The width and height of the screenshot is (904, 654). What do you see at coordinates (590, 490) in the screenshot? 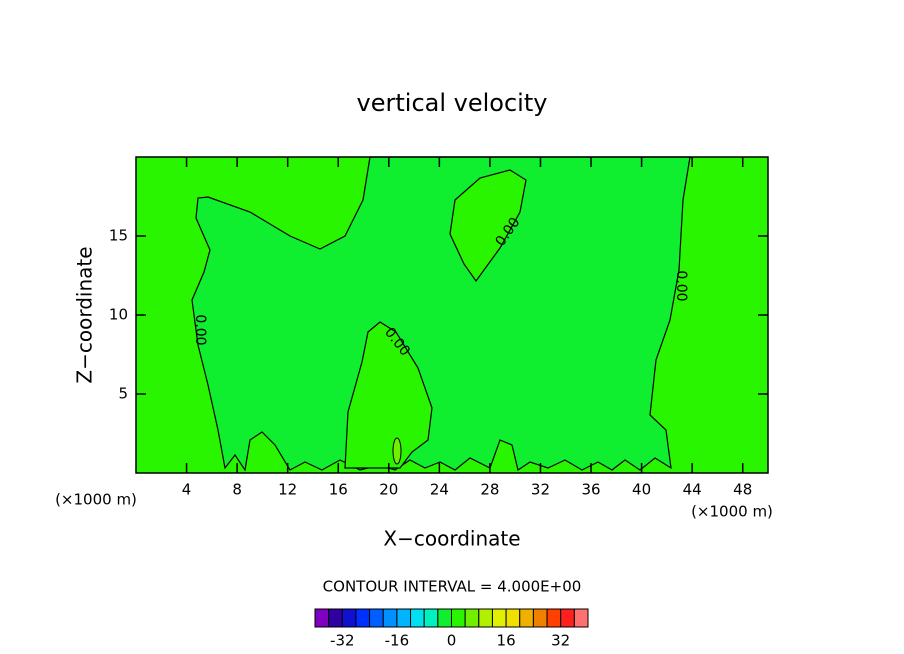
I see `x-tick-label: 36` at bounding box center [590, 490].